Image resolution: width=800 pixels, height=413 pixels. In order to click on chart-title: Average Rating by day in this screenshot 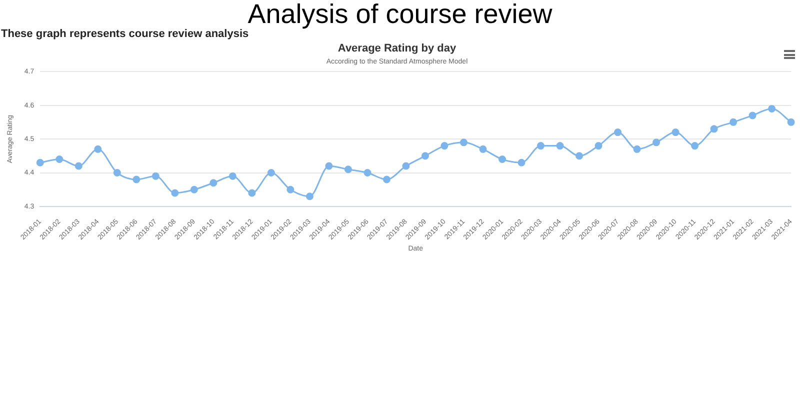, I will do `click(397, 48)`.